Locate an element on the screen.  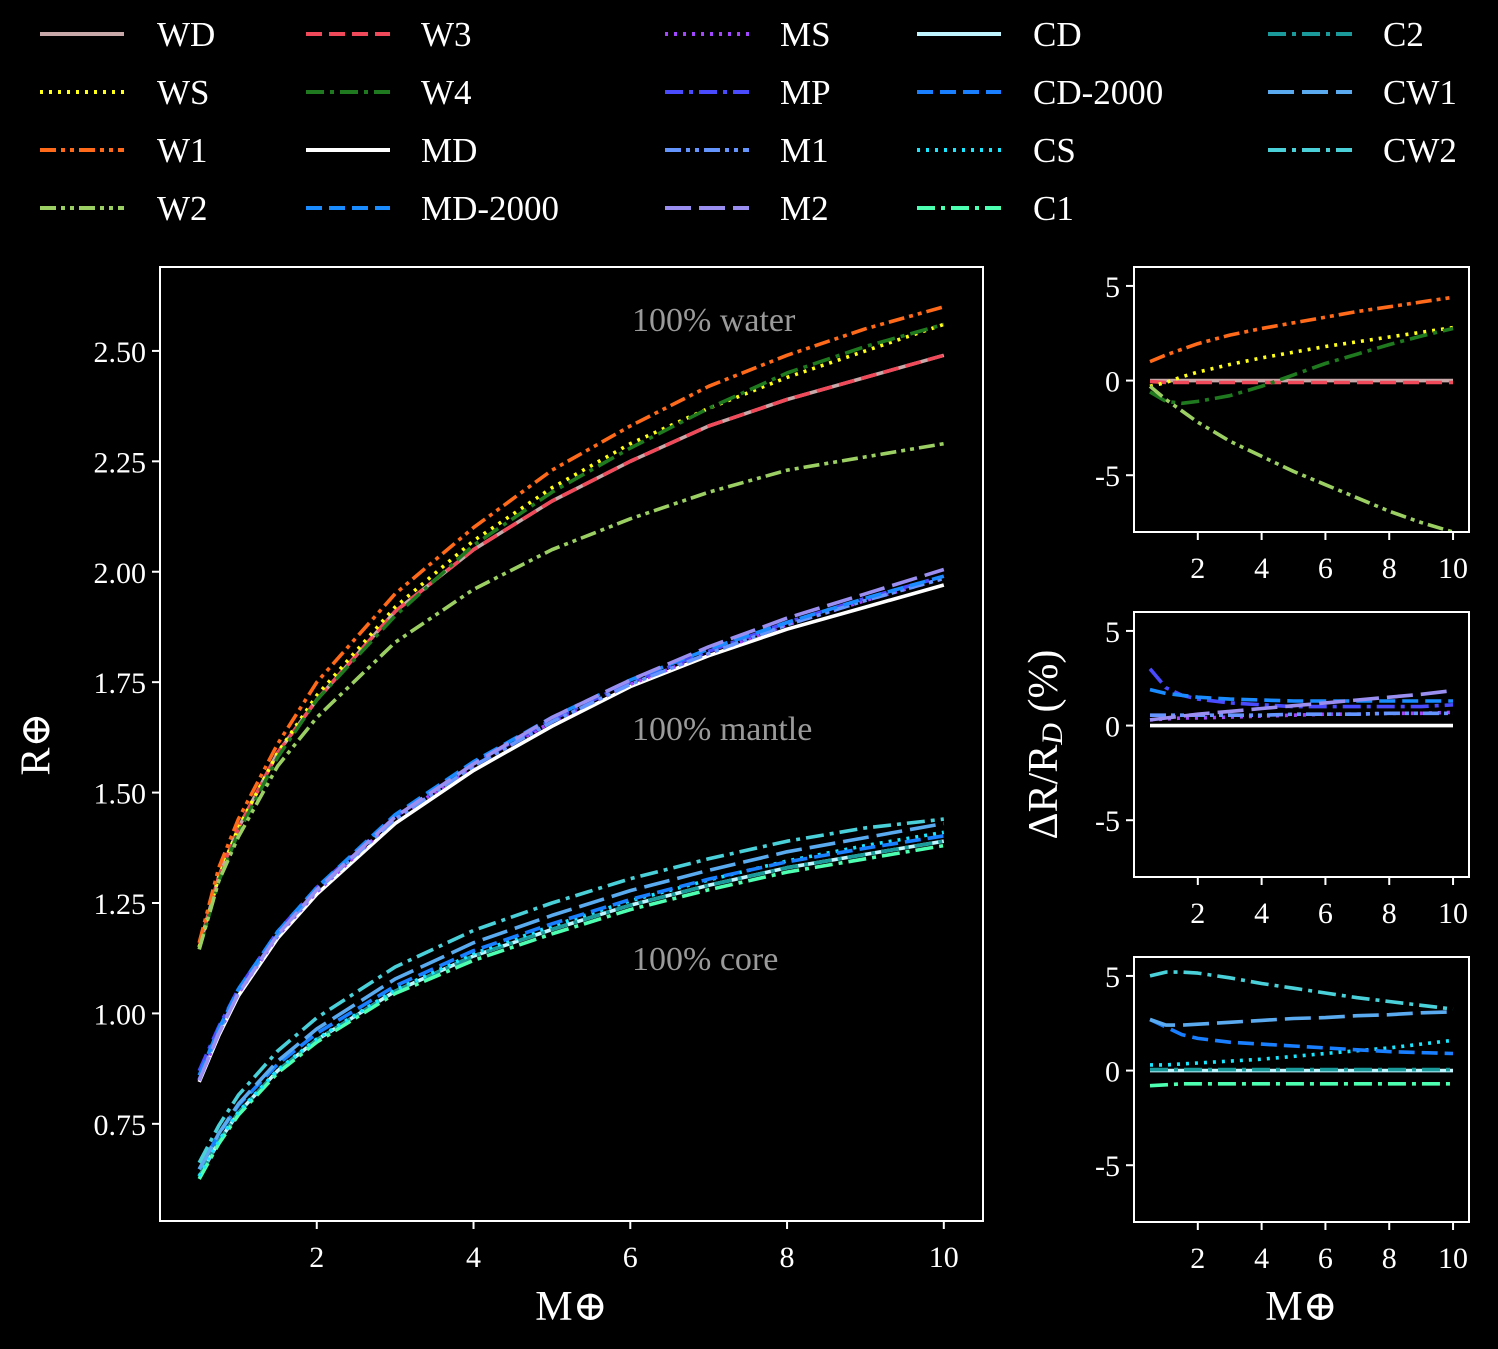
panel-diff-water: 2 4 6 8 10 -5 0 5 is located at coordinates (1282, 425).